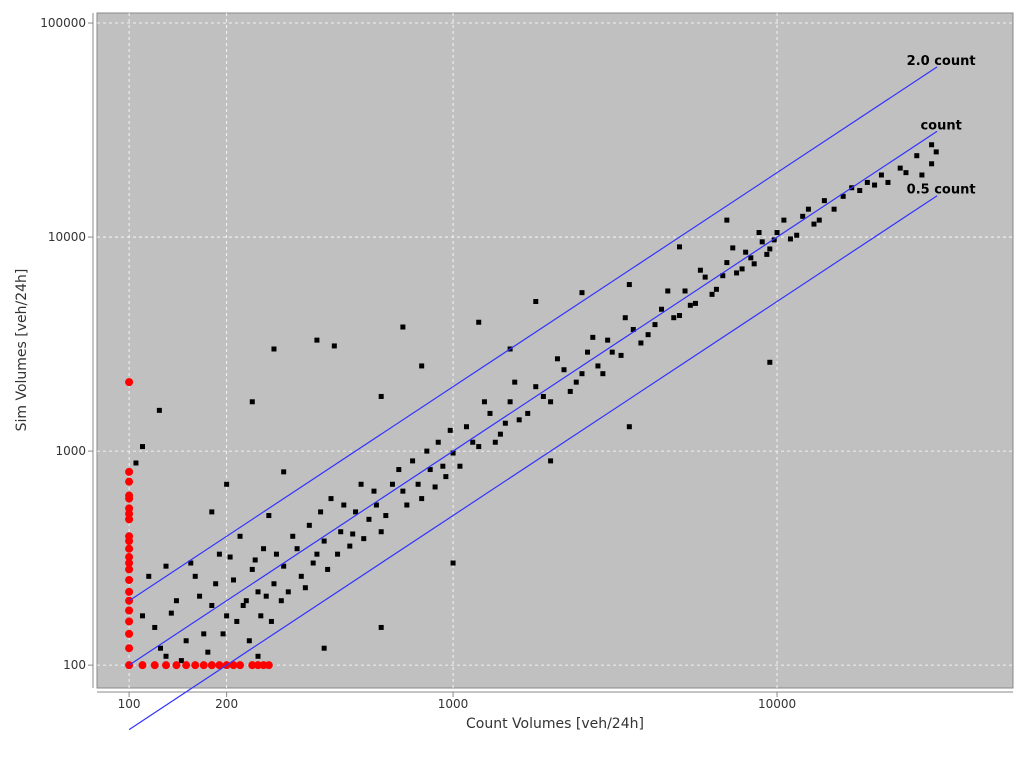 The width and height of the screenshot is (1024, 759). What do you see at coordinates (67, 237) in the screenshot?
I see `y-tick-label: 10000` at bounding box center [67, 237].